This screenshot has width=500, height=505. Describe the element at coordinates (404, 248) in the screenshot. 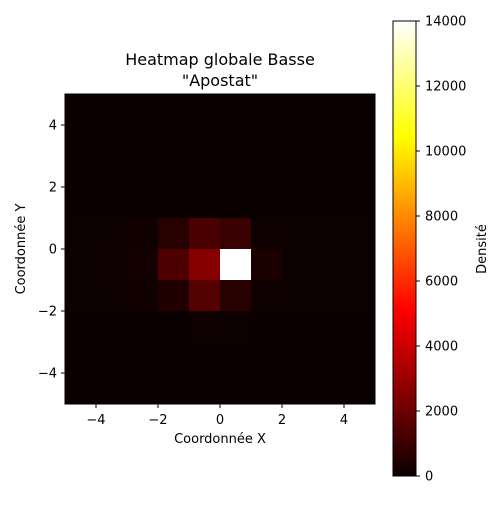

I see `colorbar` at that location.